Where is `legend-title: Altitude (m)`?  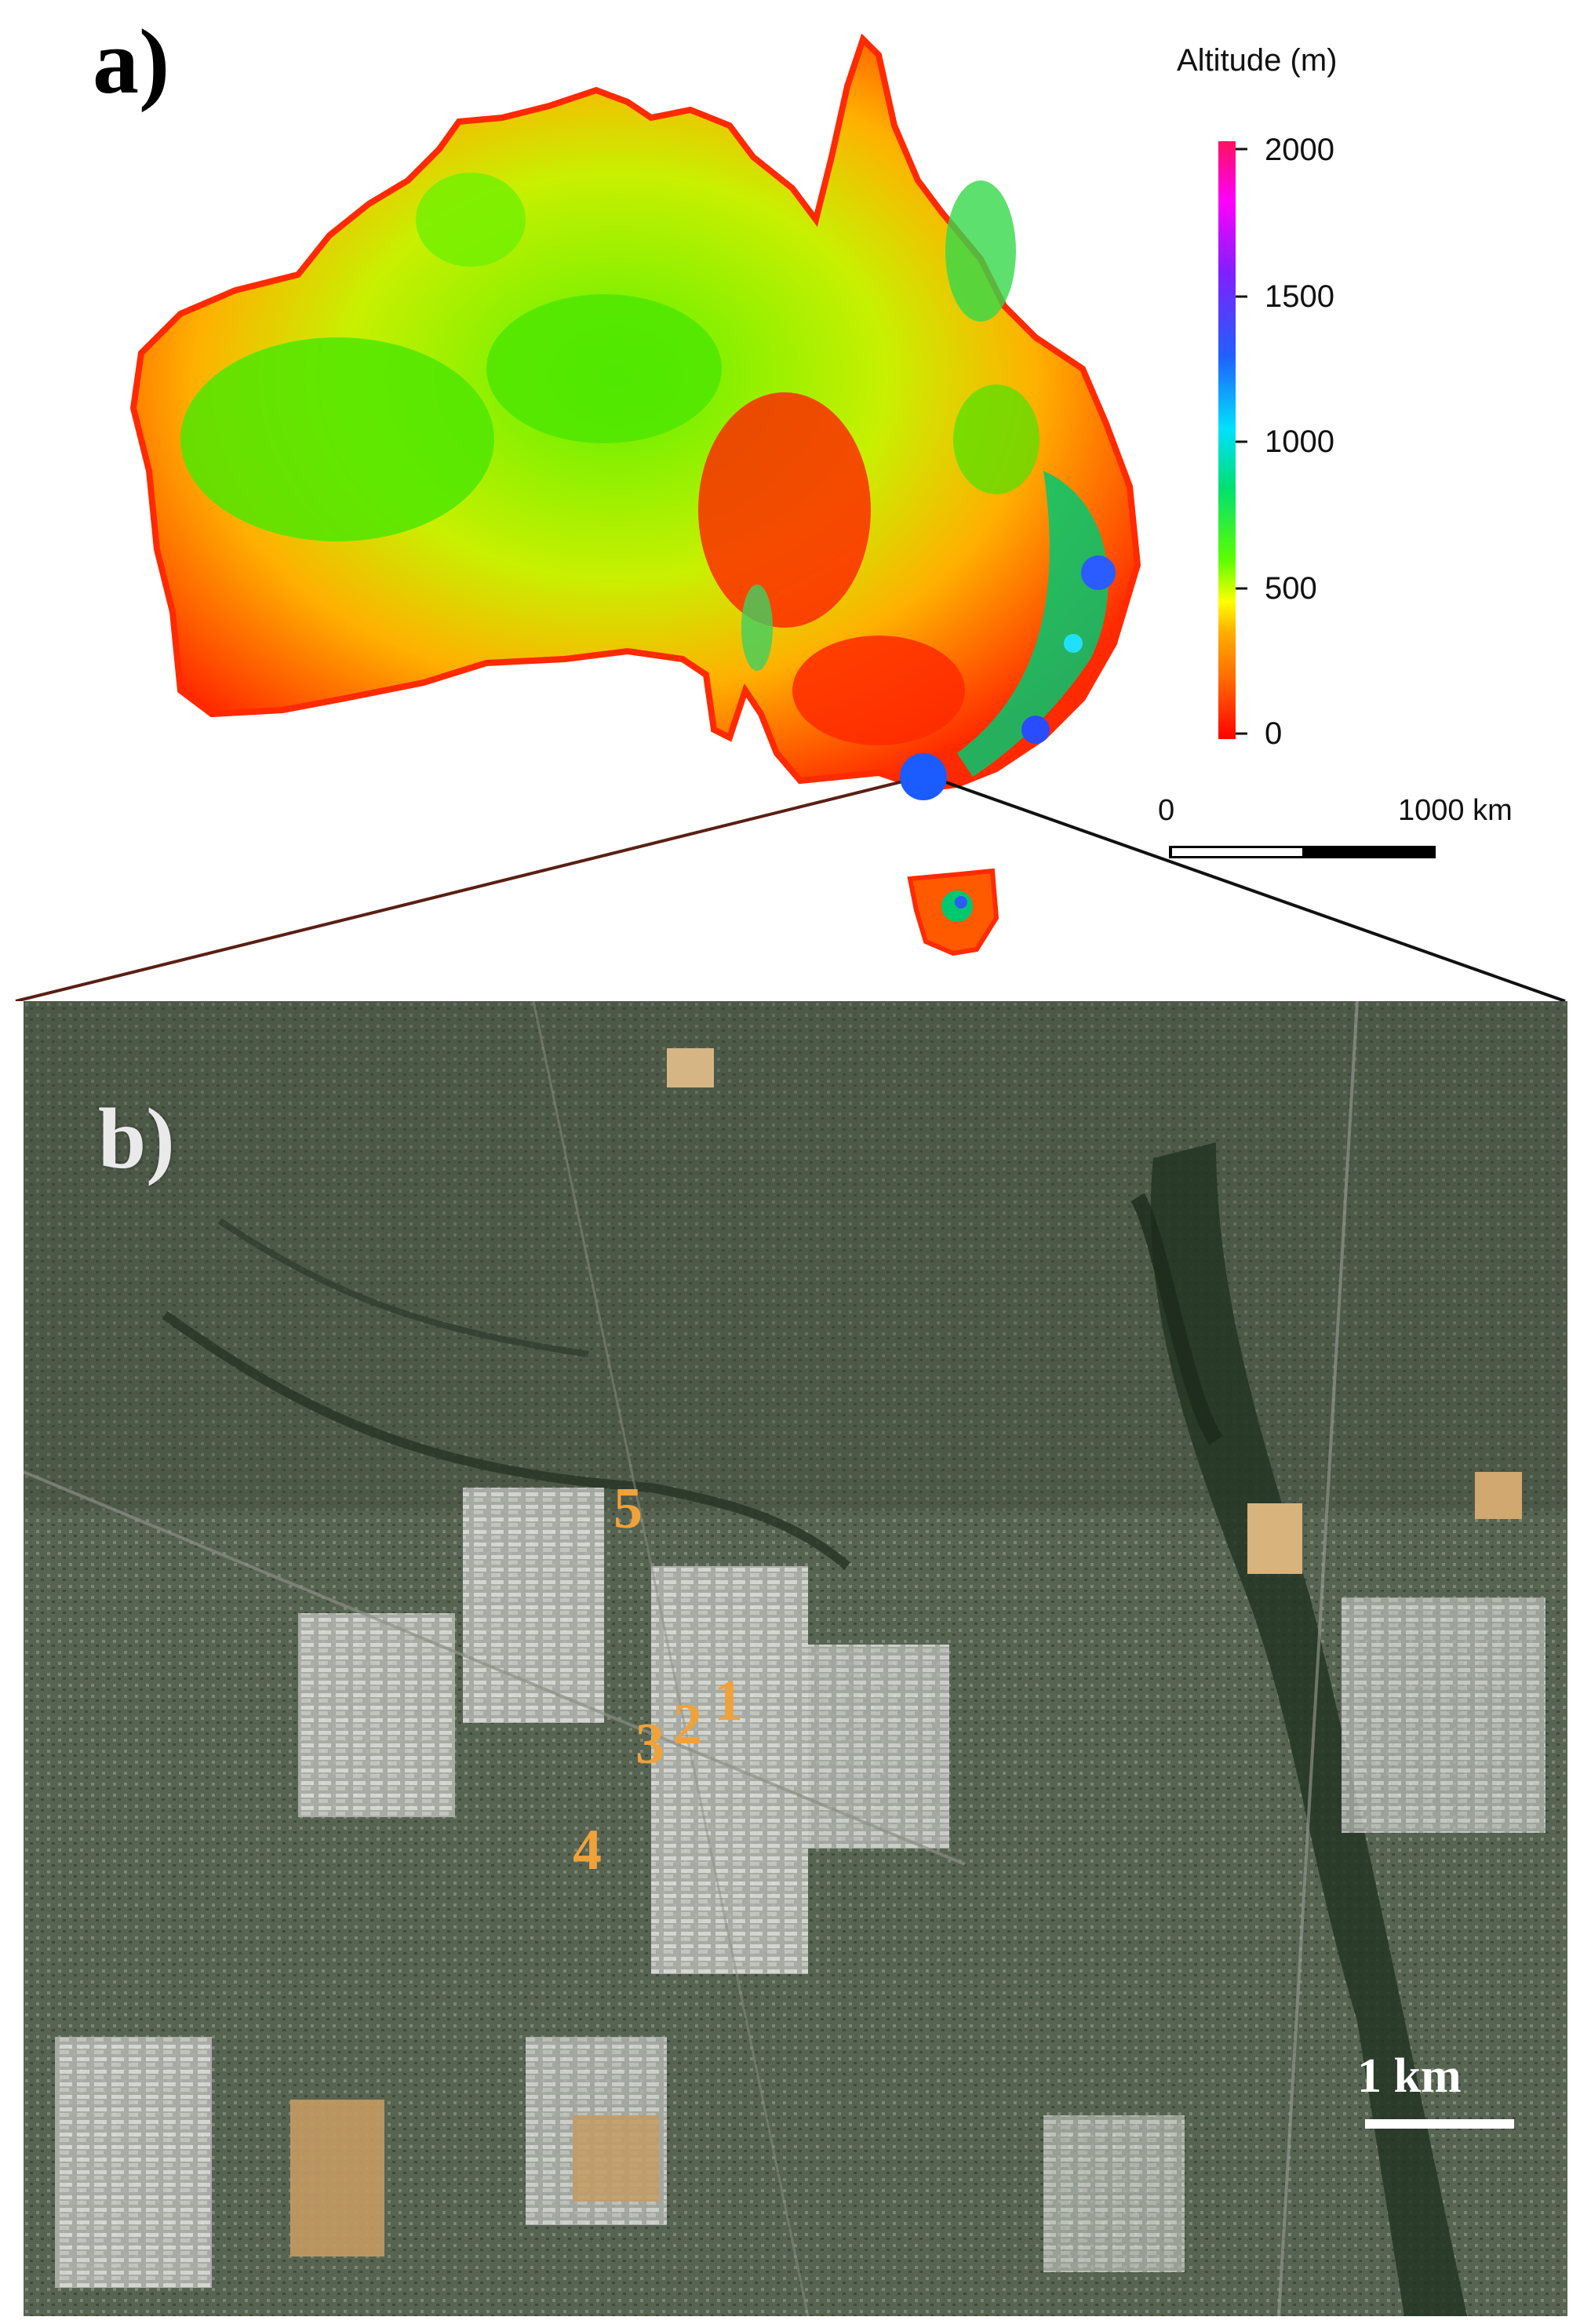
legend-title: Altitude (m) is located at coordinates (1257, 61).